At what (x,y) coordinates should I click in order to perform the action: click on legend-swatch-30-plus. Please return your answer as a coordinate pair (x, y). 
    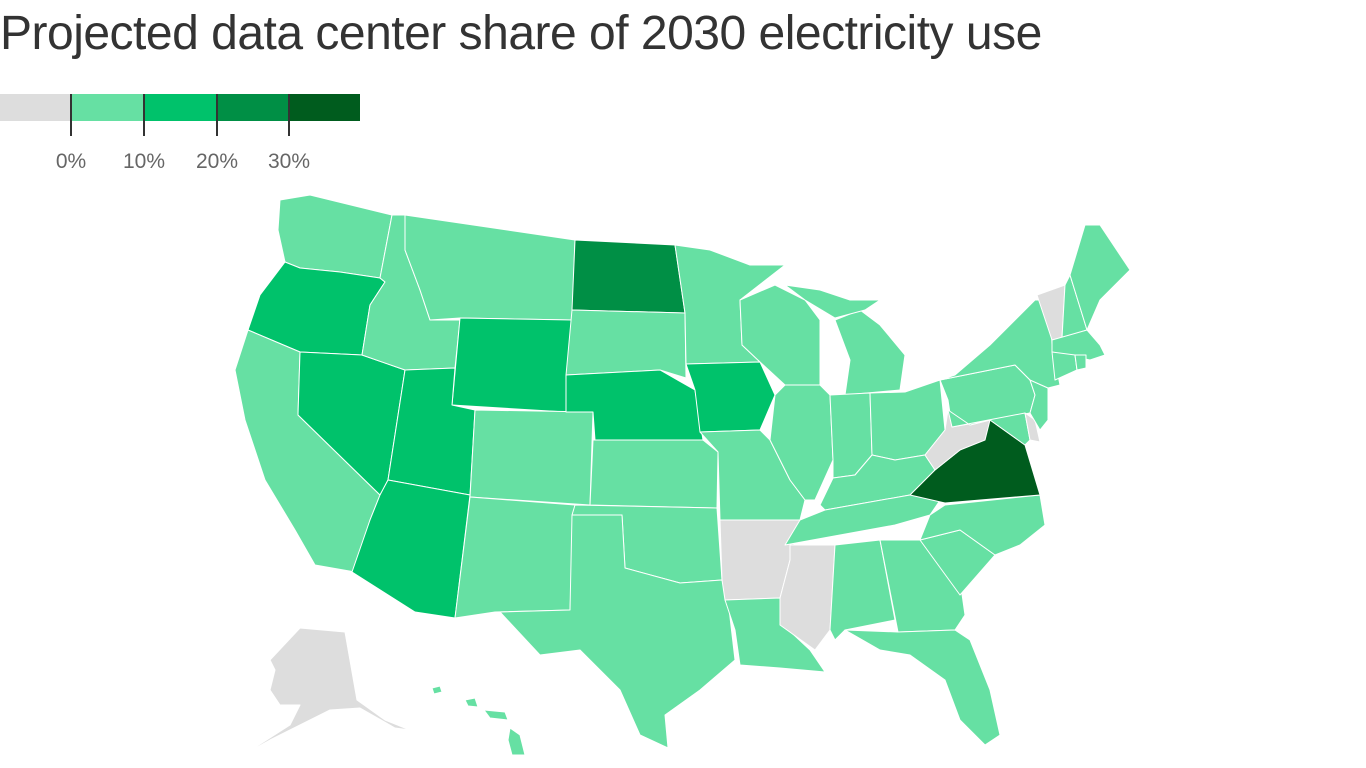
    Looking at the image, I should click on (324, 107).